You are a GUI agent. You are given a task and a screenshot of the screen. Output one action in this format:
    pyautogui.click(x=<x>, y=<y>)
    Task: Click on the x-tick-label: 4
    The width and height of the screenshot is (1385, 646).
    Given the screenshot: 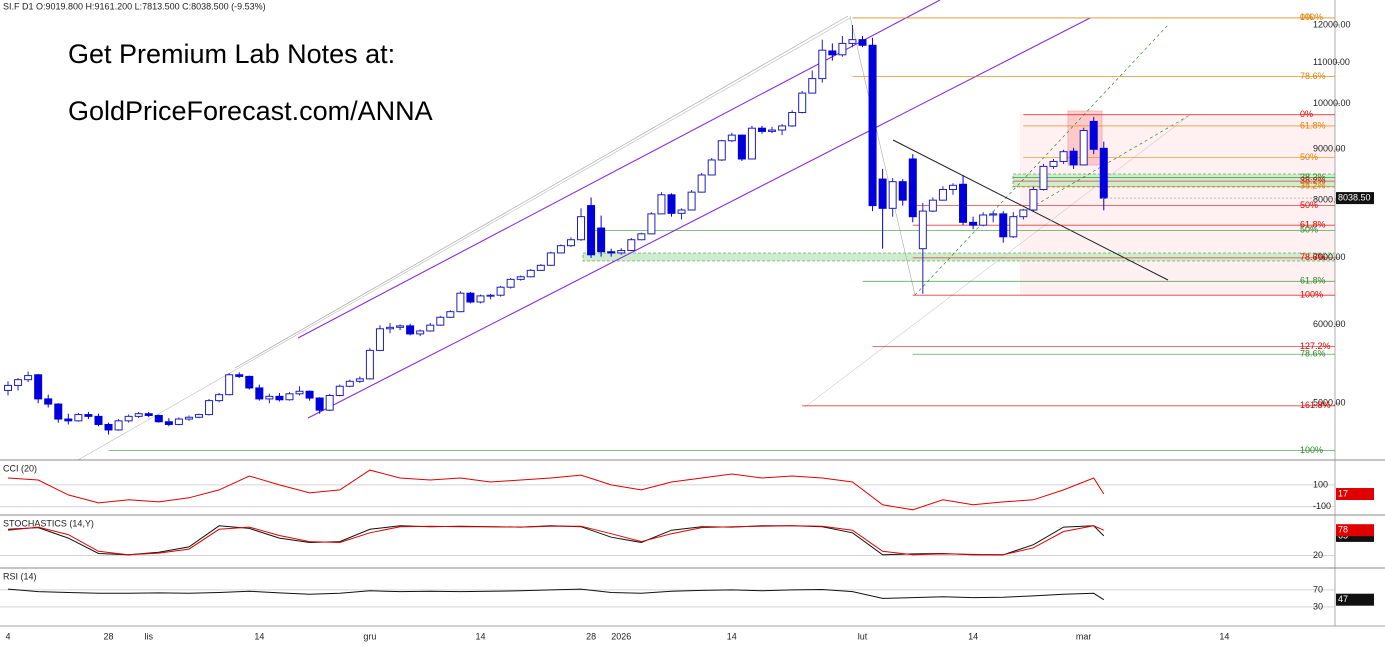 What is the action you would take?
    pyautogui.click(x=7, y=636)
    